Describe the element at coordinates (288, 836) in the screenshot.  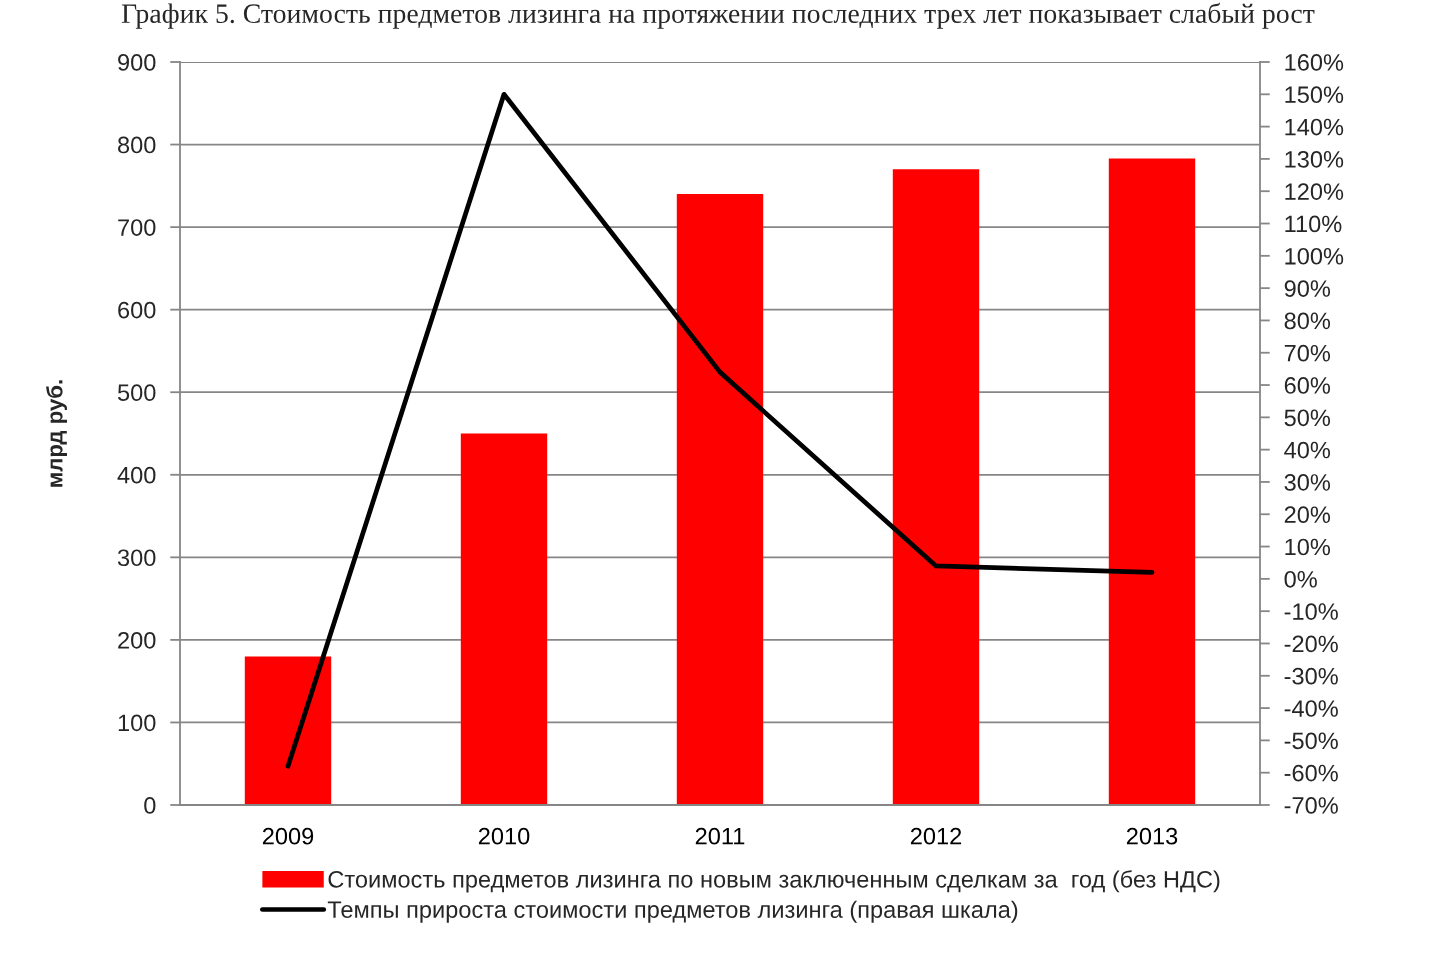
I see `x-tick-label: 2009` at that location.